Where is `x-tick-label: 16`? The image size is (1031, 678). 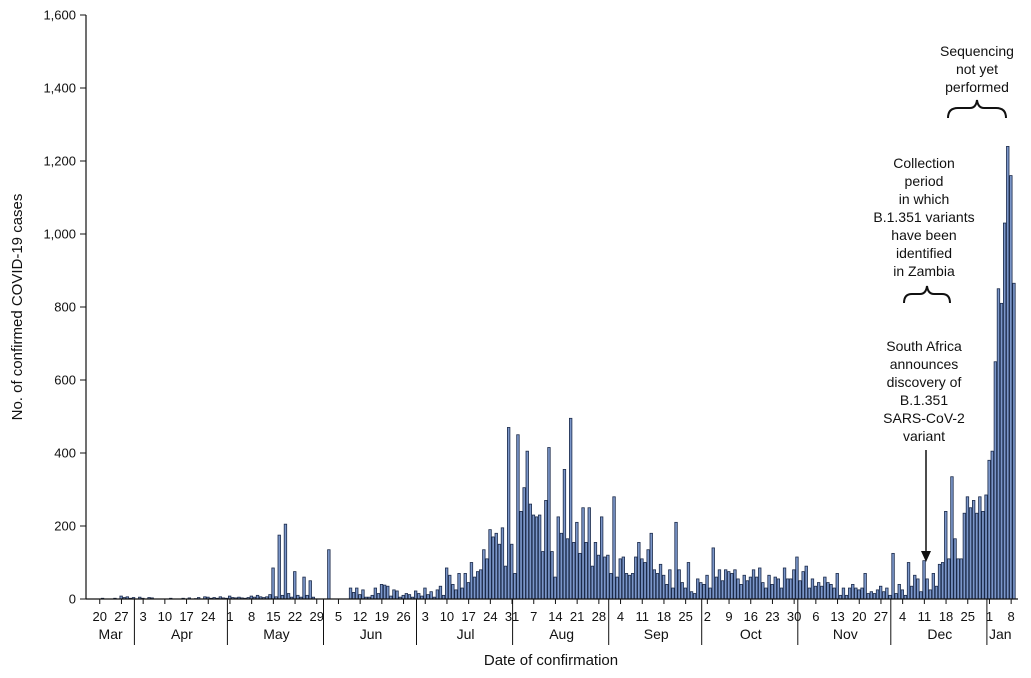 x-tick-label: 16 is located at coordinates (751, 616).